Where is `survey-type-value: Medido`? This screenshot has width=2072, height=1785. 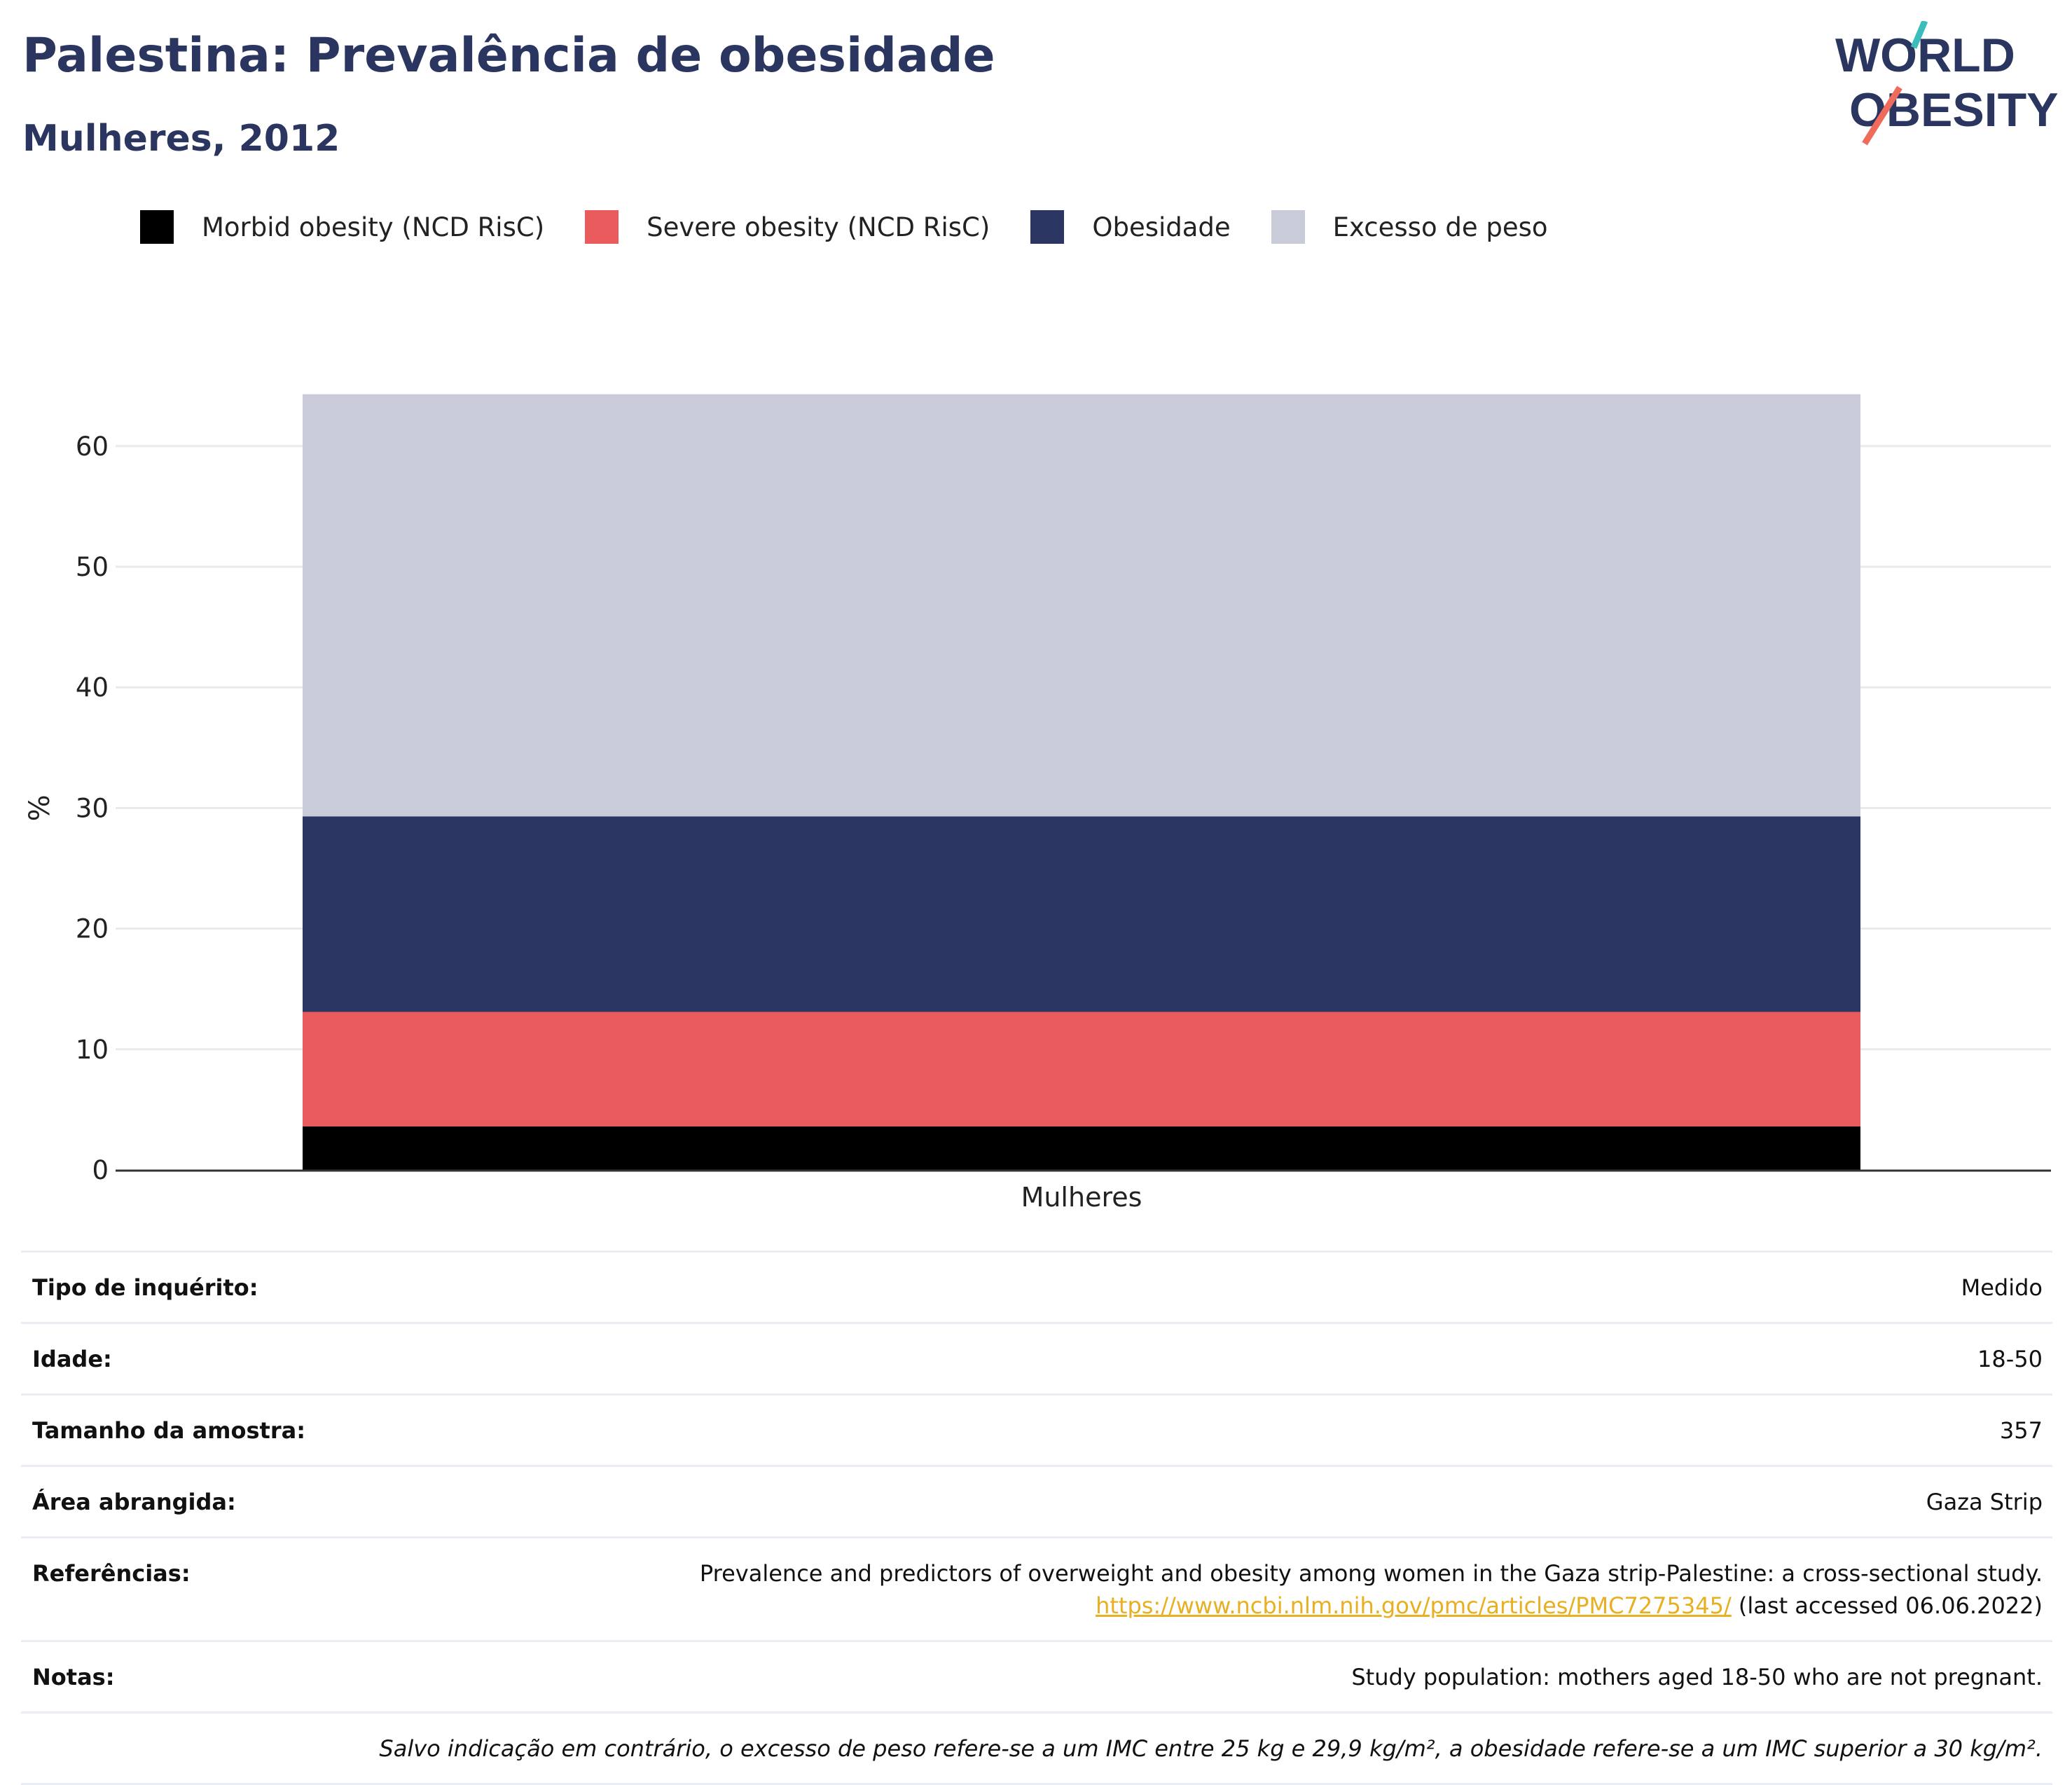 survey-type-value: Medido is located at coordinates (2002, 1287).